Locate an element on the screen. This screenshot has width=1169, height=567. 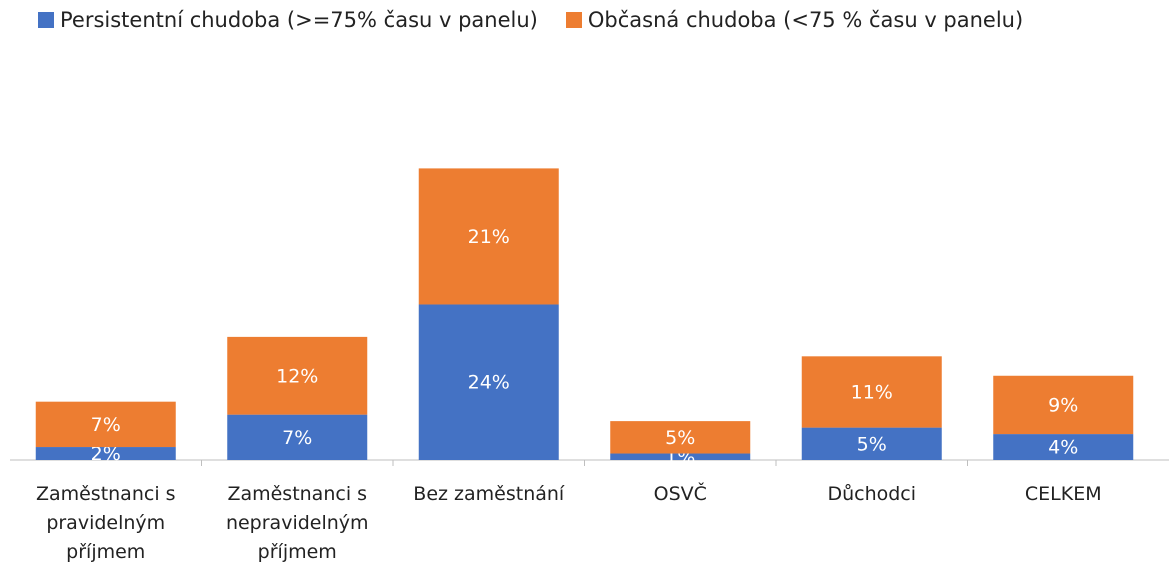
data-label: 4% is located at coordinates (1063, 448).